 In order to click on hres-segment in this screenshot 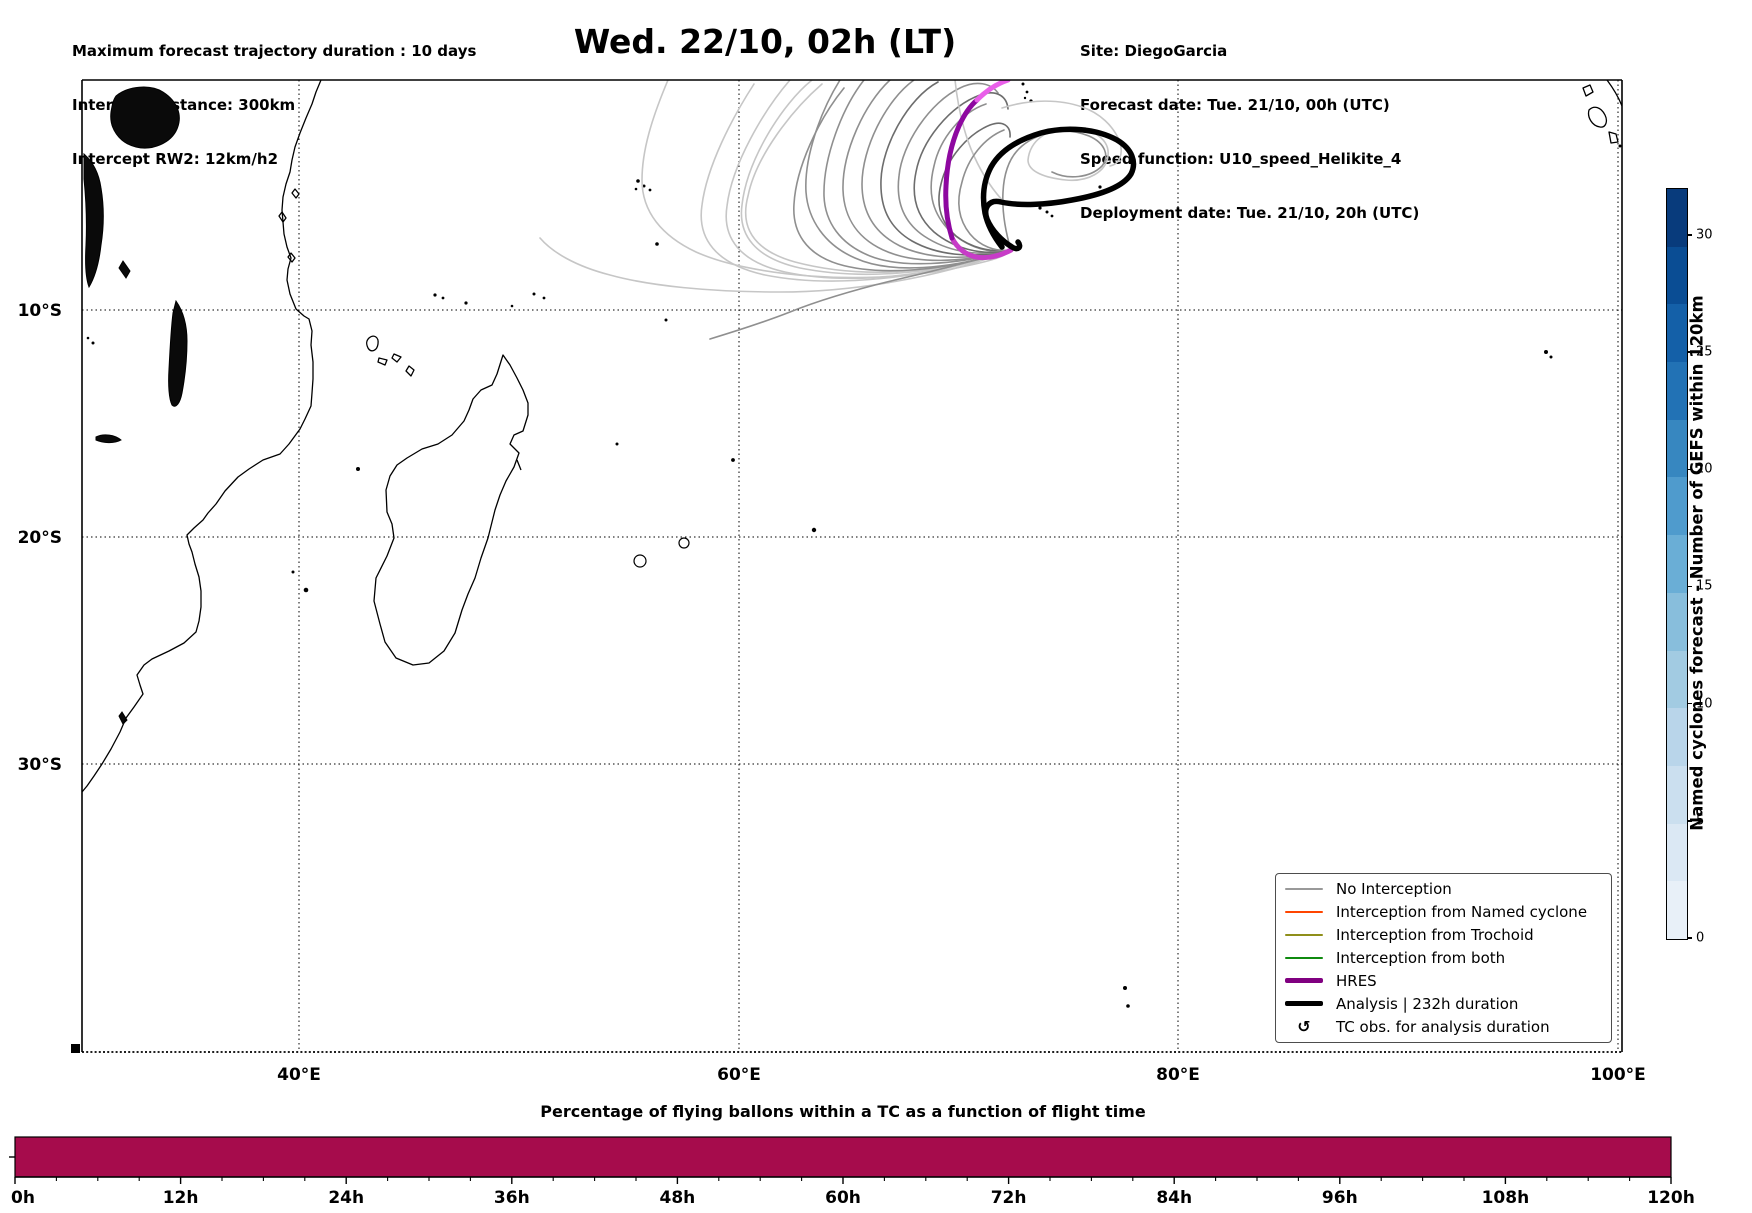, I will do `click(992, 91)`.